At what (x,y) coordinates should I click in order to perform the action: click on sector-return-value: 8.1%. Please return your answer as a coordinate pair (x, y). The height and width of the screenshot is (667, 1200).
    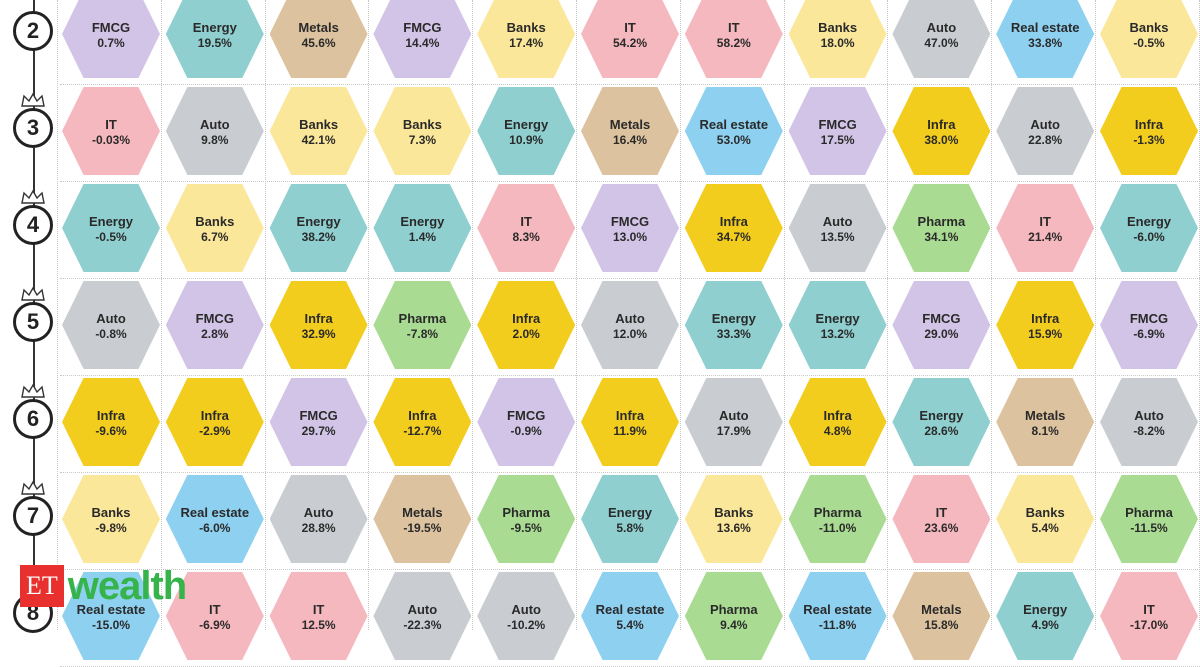
    Looking at the image, I should click on (1045, 430).